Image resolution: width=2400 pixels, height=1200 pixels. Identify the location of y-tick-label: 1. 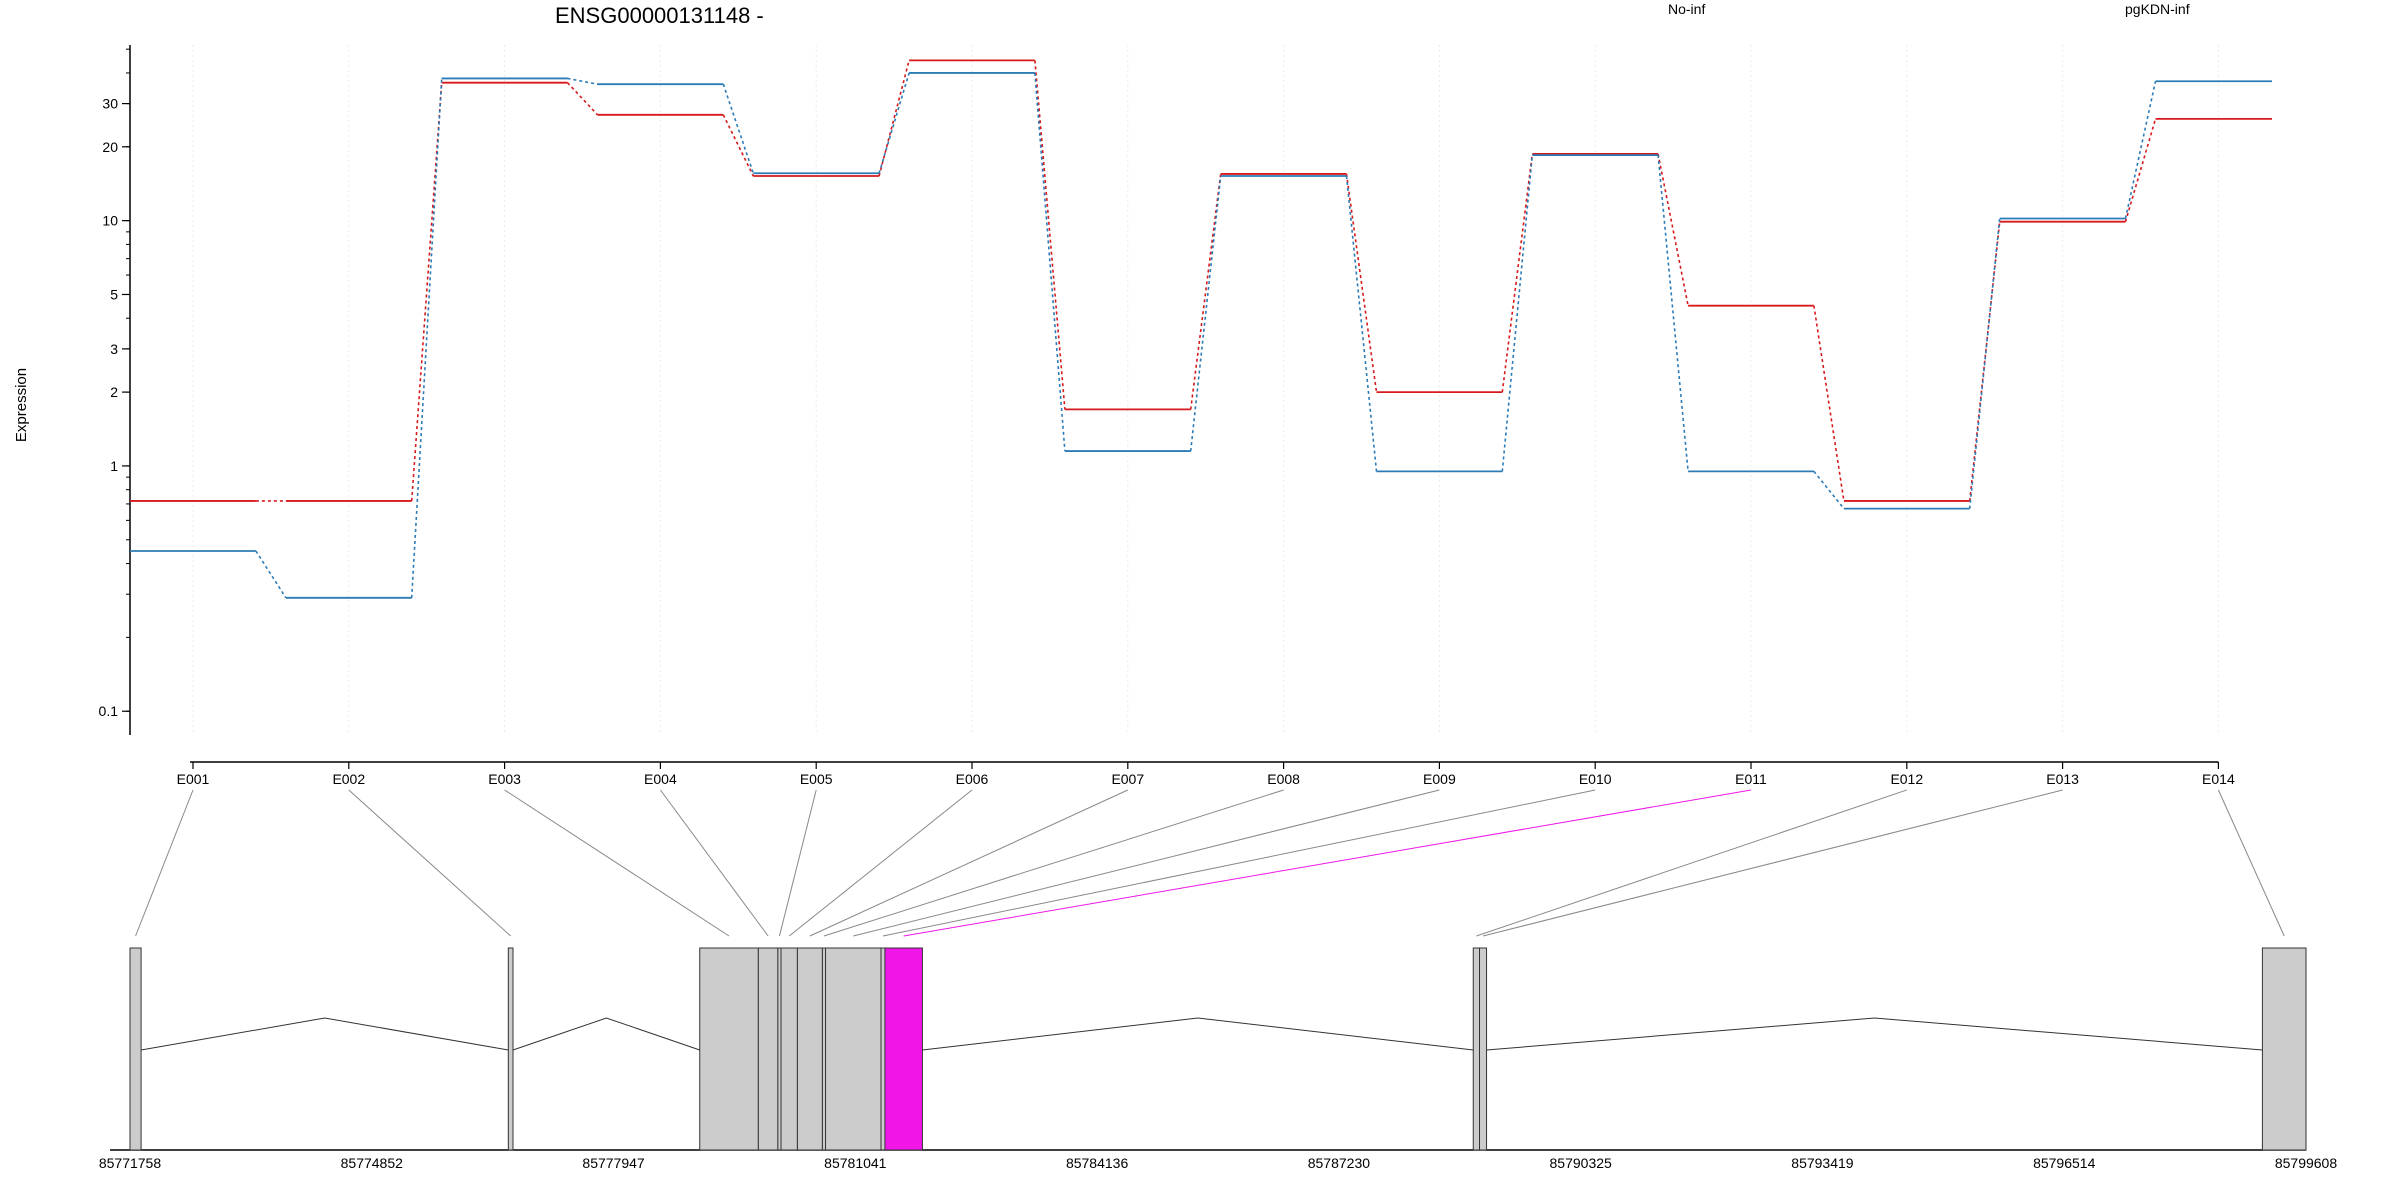
(114, 466).